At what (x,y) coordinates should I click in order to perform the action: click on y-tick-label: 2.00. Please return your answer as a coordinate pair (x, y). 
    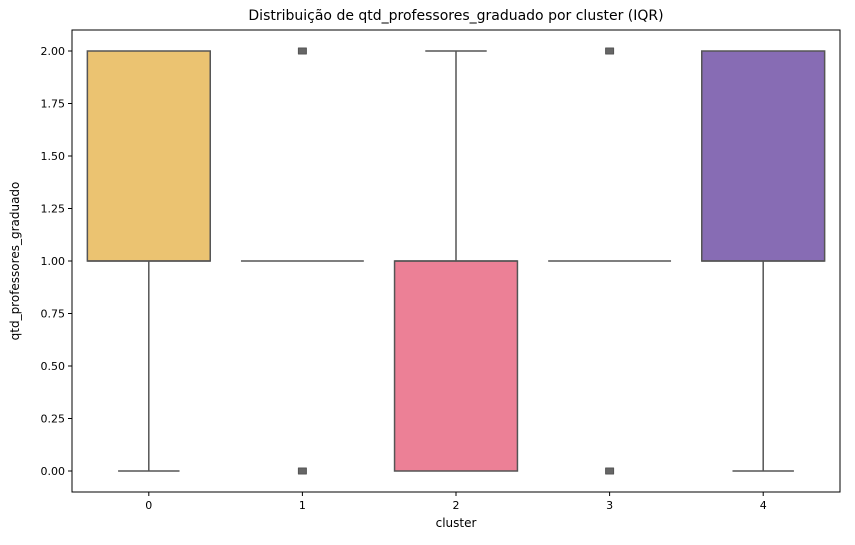
    Looking at the image, I should click on (53, 51).